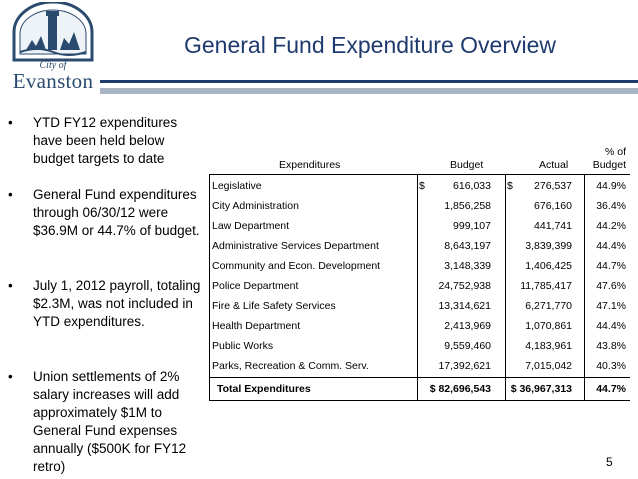 Image resolution: width=638 pixels, height=479 pixels. What do you see at coordinates (419, 206) in the screenshot?
I see `table-row: City Administration 1,856,258 676,160 36.4%` at bounding box center [419, 206].